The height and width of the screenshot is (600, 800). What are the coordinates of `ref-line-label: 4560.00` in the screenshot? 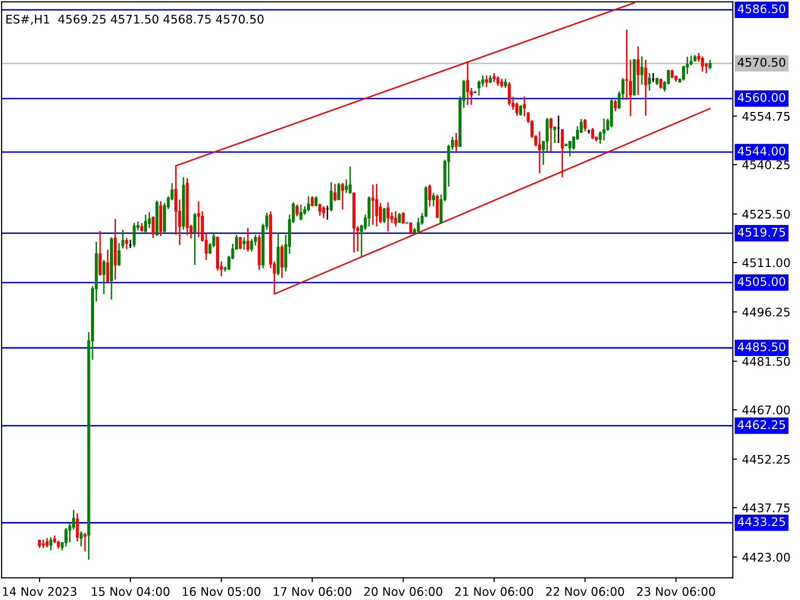 It's located at (762, 97).